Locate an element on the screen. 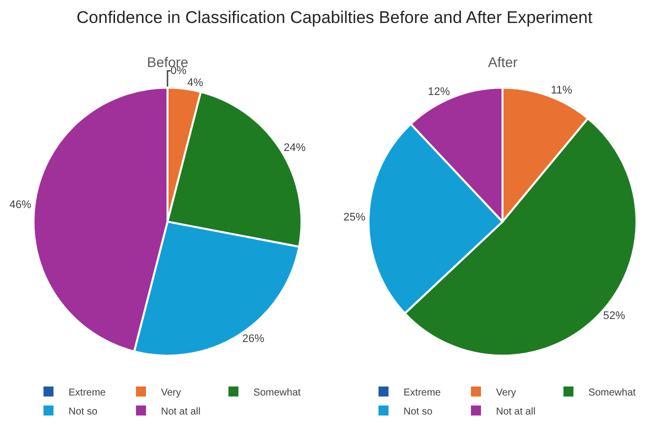  data-label: 52% is located at coordinates (613, 316).